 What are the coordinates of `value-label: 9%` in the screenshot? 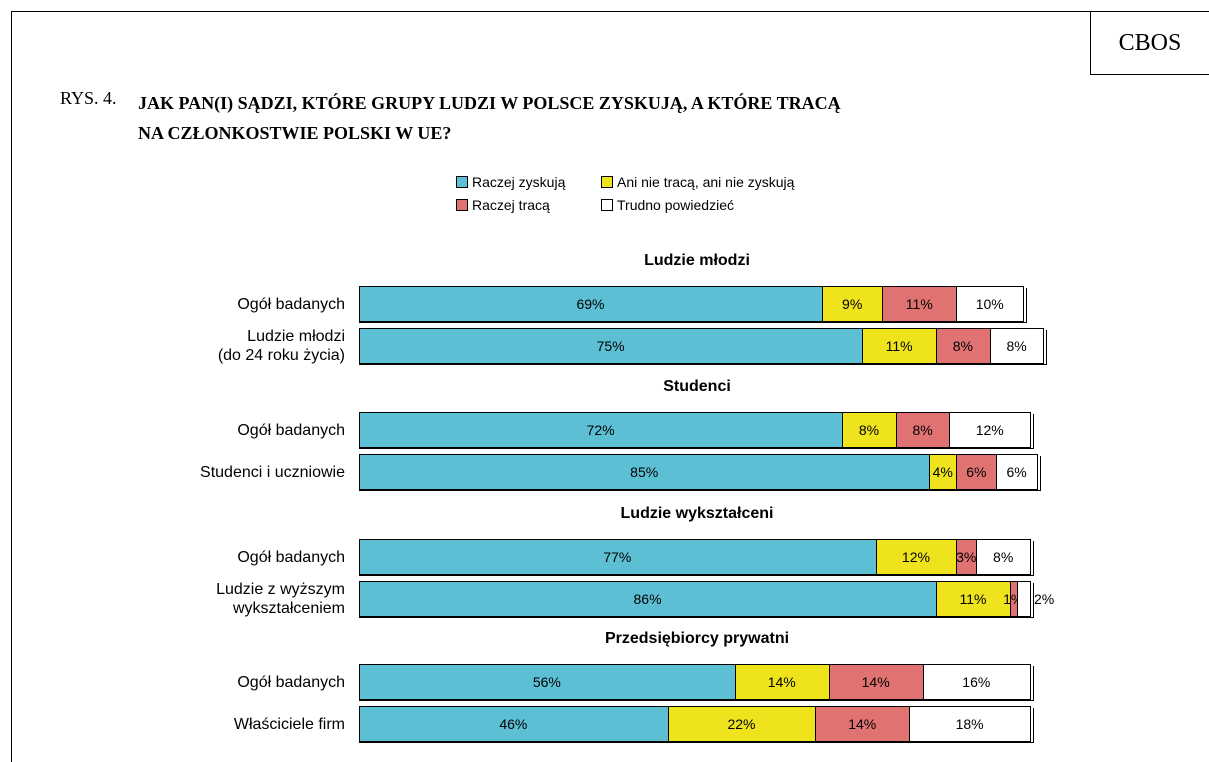 It's located at (852, 304).